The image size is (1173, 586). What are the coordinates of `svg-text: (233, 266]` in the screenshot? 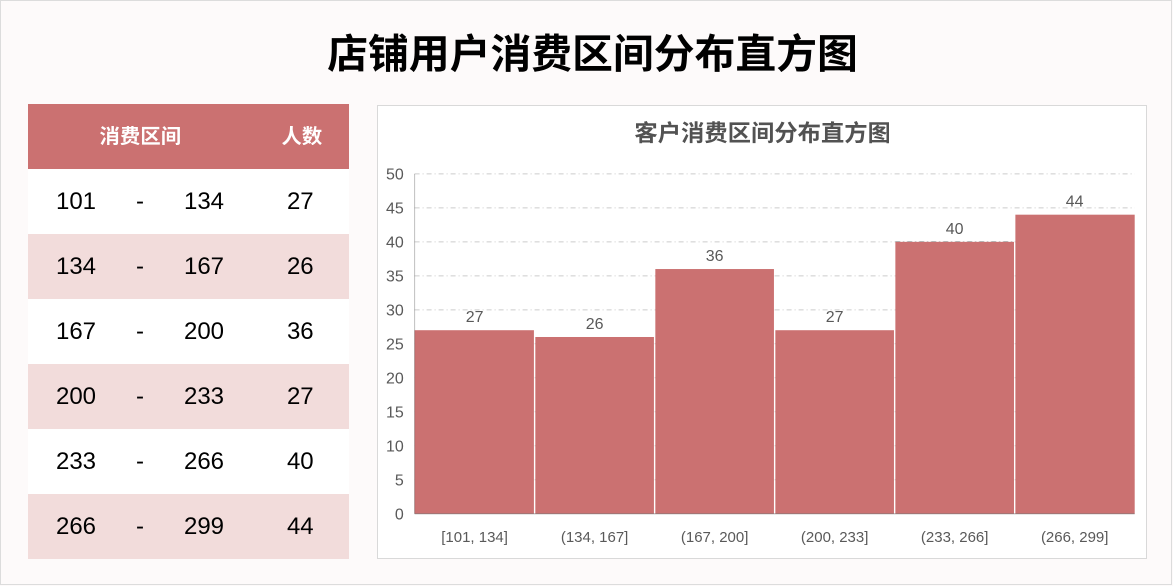 It's located at (954, 537).